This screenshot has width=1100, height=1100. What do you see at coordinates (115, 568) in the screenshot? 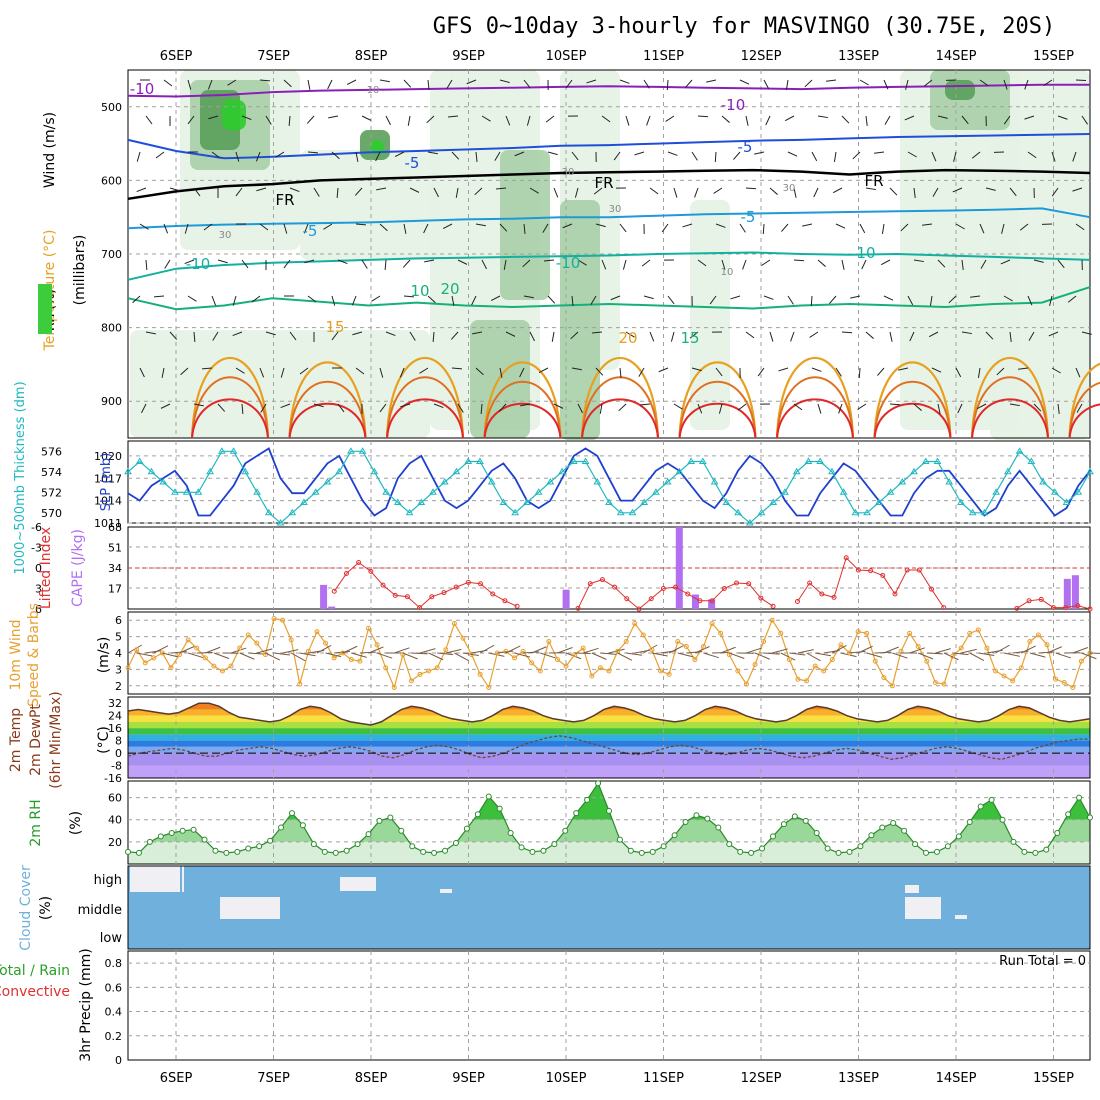
I see `cape-tick-label: 34` at bounding box center [115, 568].